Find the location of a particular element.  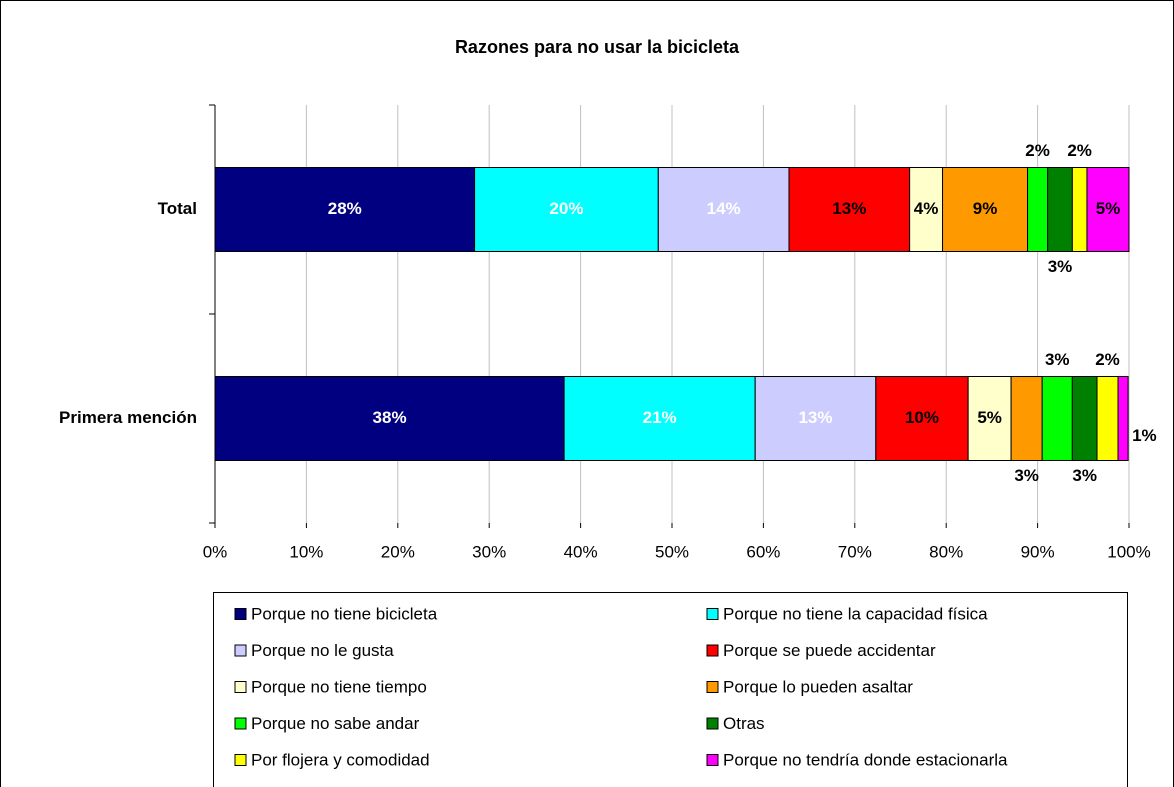

x-tick-label: 100% is located at coordinates (1128, 551).